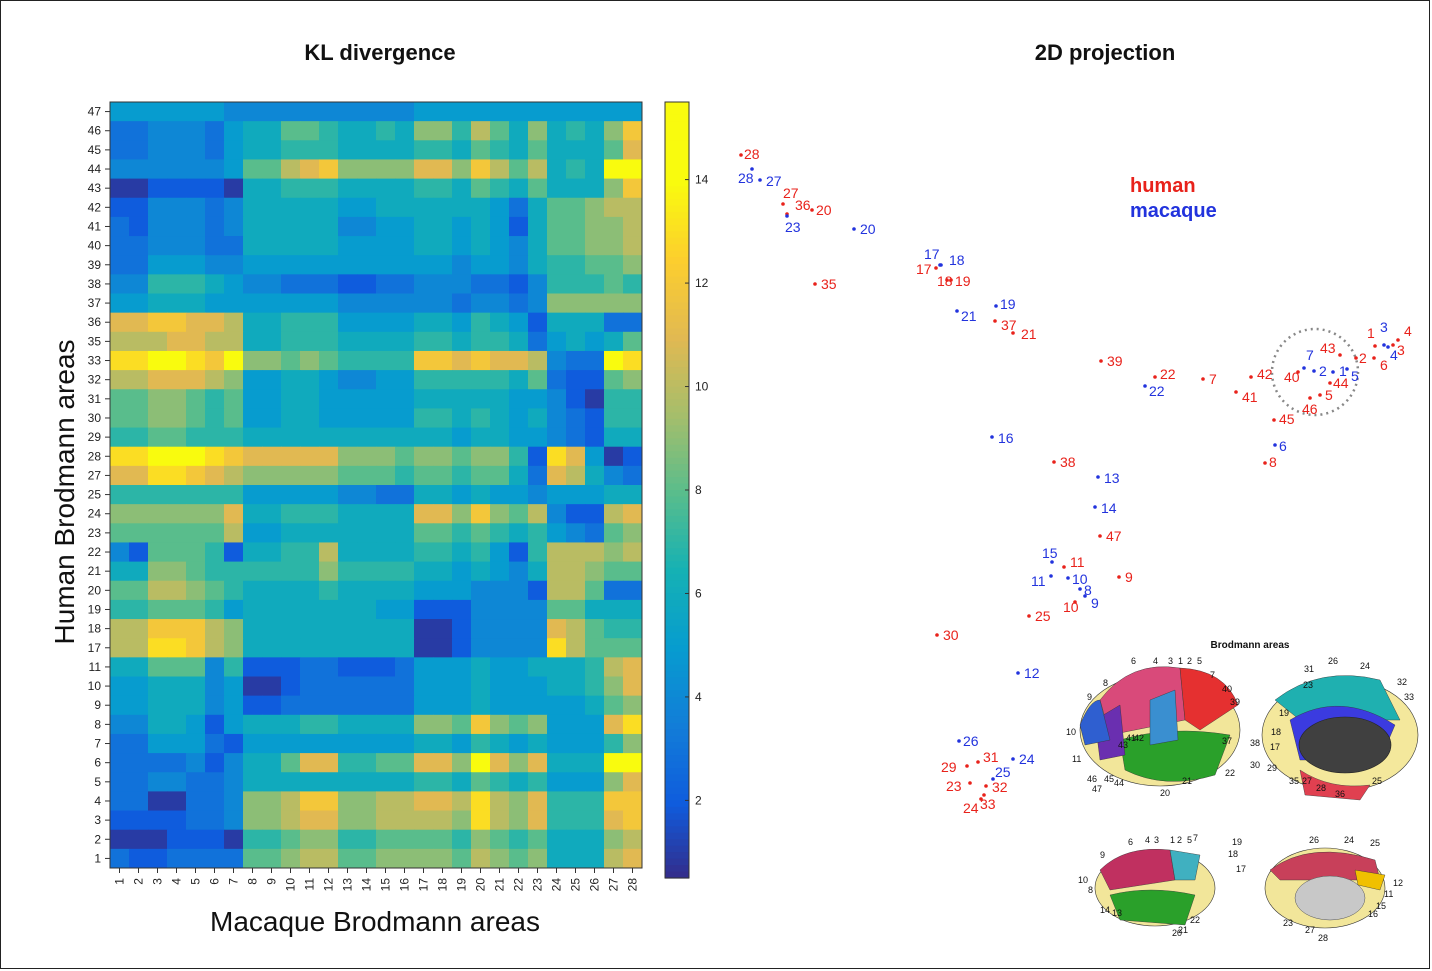 This screenshot has height=971, width=1432. I want to click on human-point-label: 27, so click(791, 193).